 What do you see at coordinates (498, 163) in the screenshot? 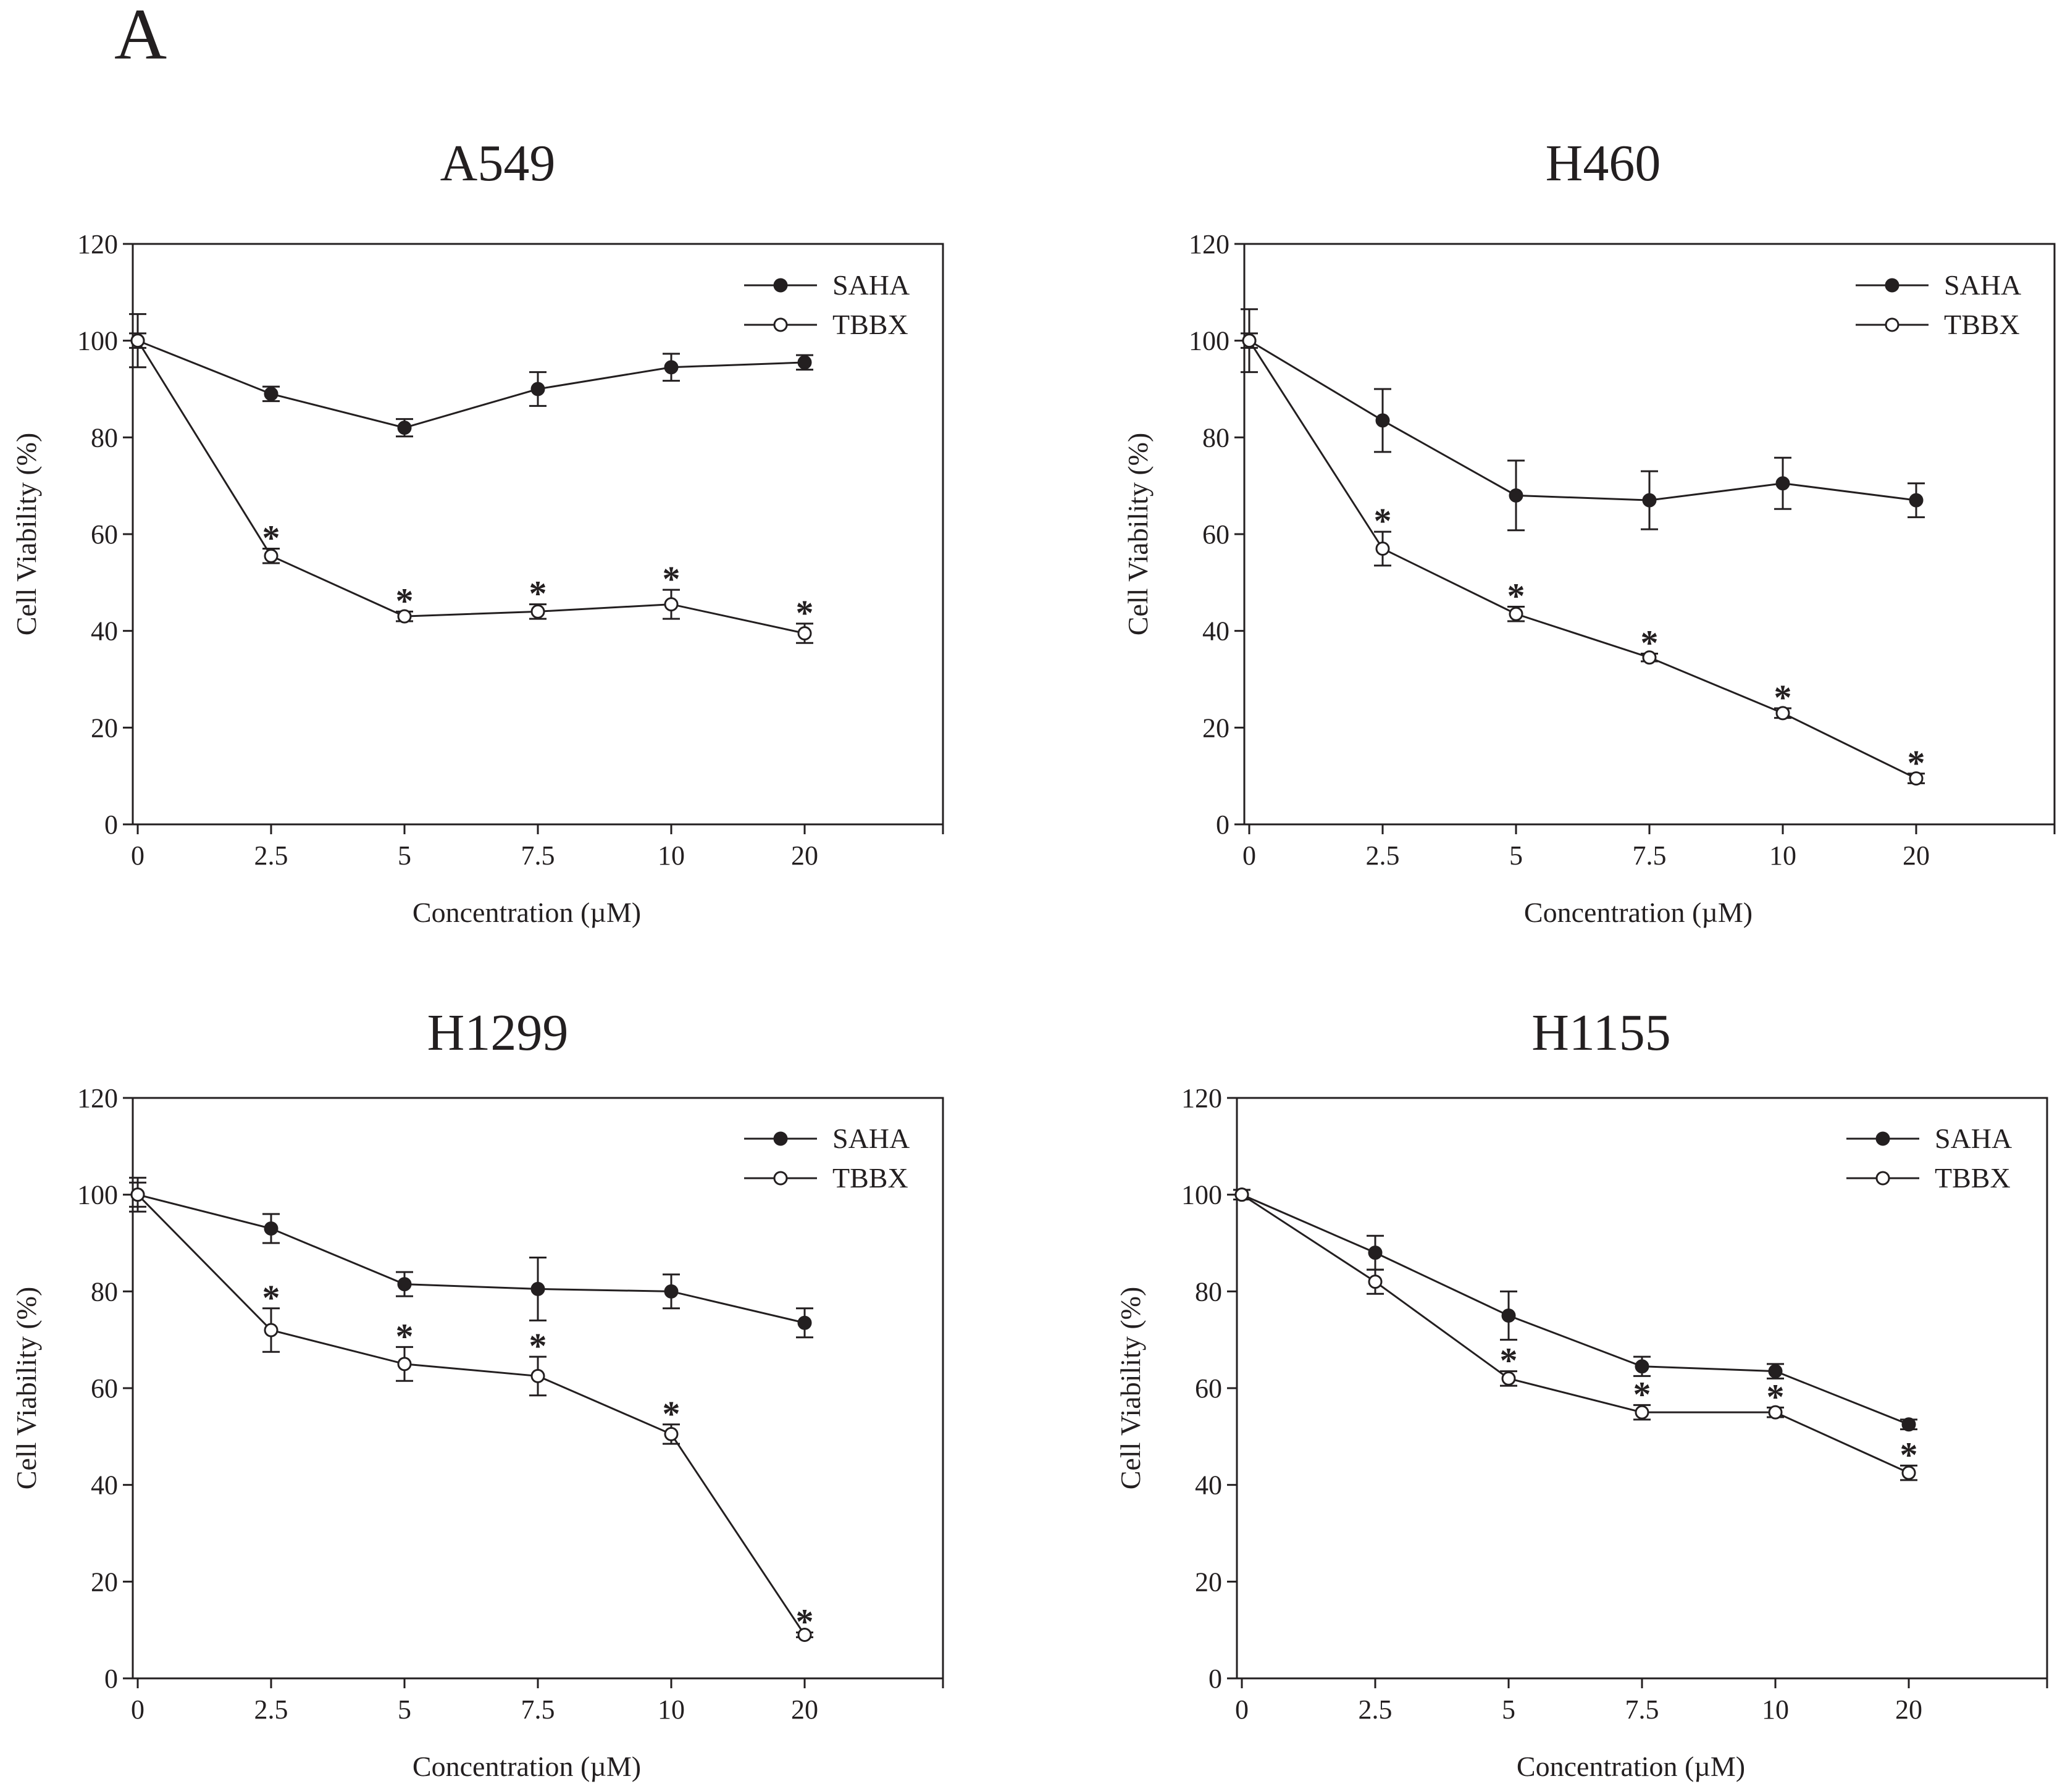
I see `chart-title: A549` at bounding box center [498, 163].